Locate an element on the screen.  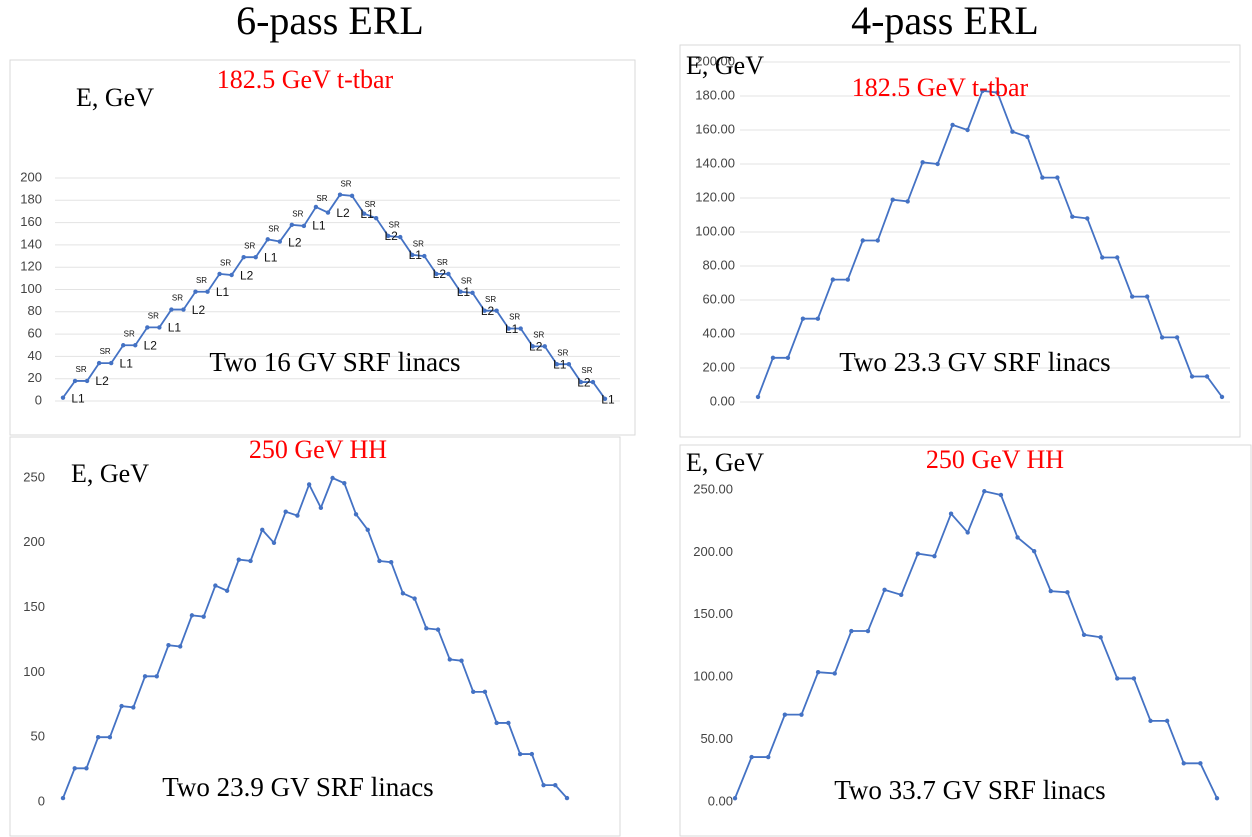
y-tick-label: 40 is located at coordinates (35, 355).